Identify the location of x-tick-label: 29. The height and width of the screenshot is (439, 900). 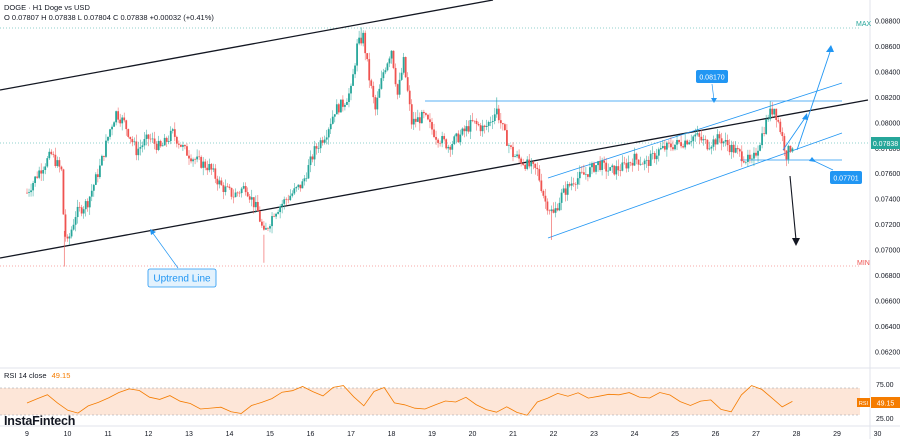
(837, 434).